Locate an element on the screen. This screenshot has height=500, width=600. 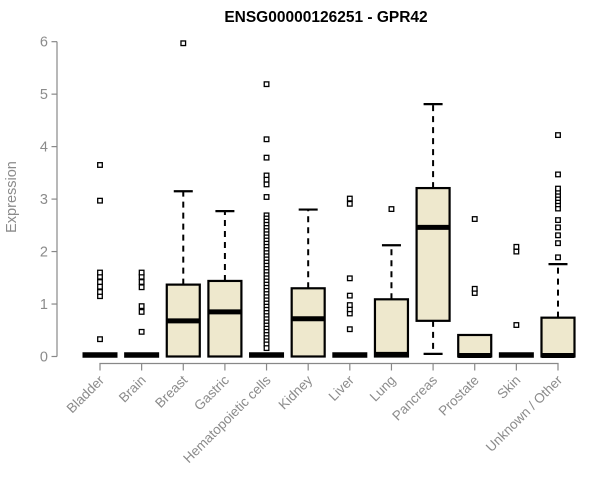
y-tick-label: 0 is located at coordinates (44, 358).